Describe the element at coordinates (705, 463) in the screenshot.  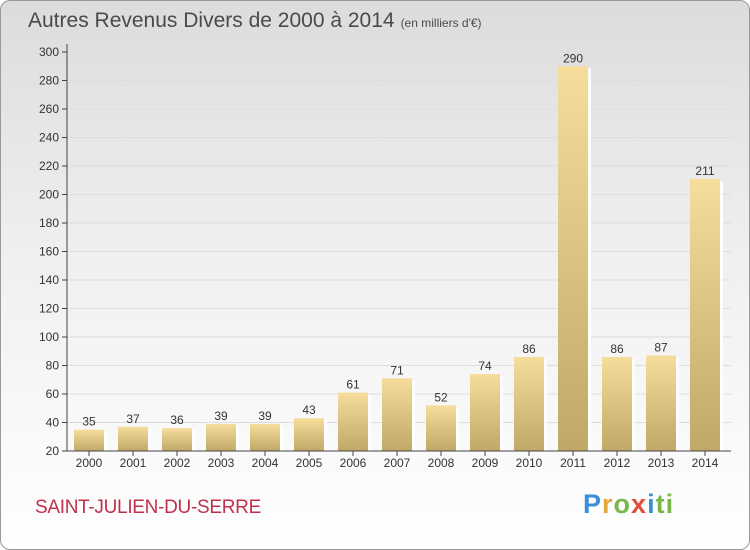
I see `x-tick-label: 2014` at that location.